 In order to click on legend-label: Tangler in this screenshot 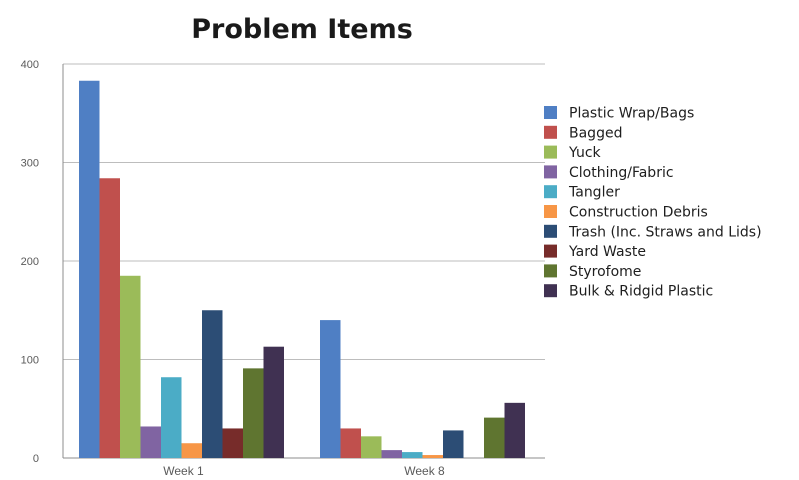, I will do `click(594, 193)`.